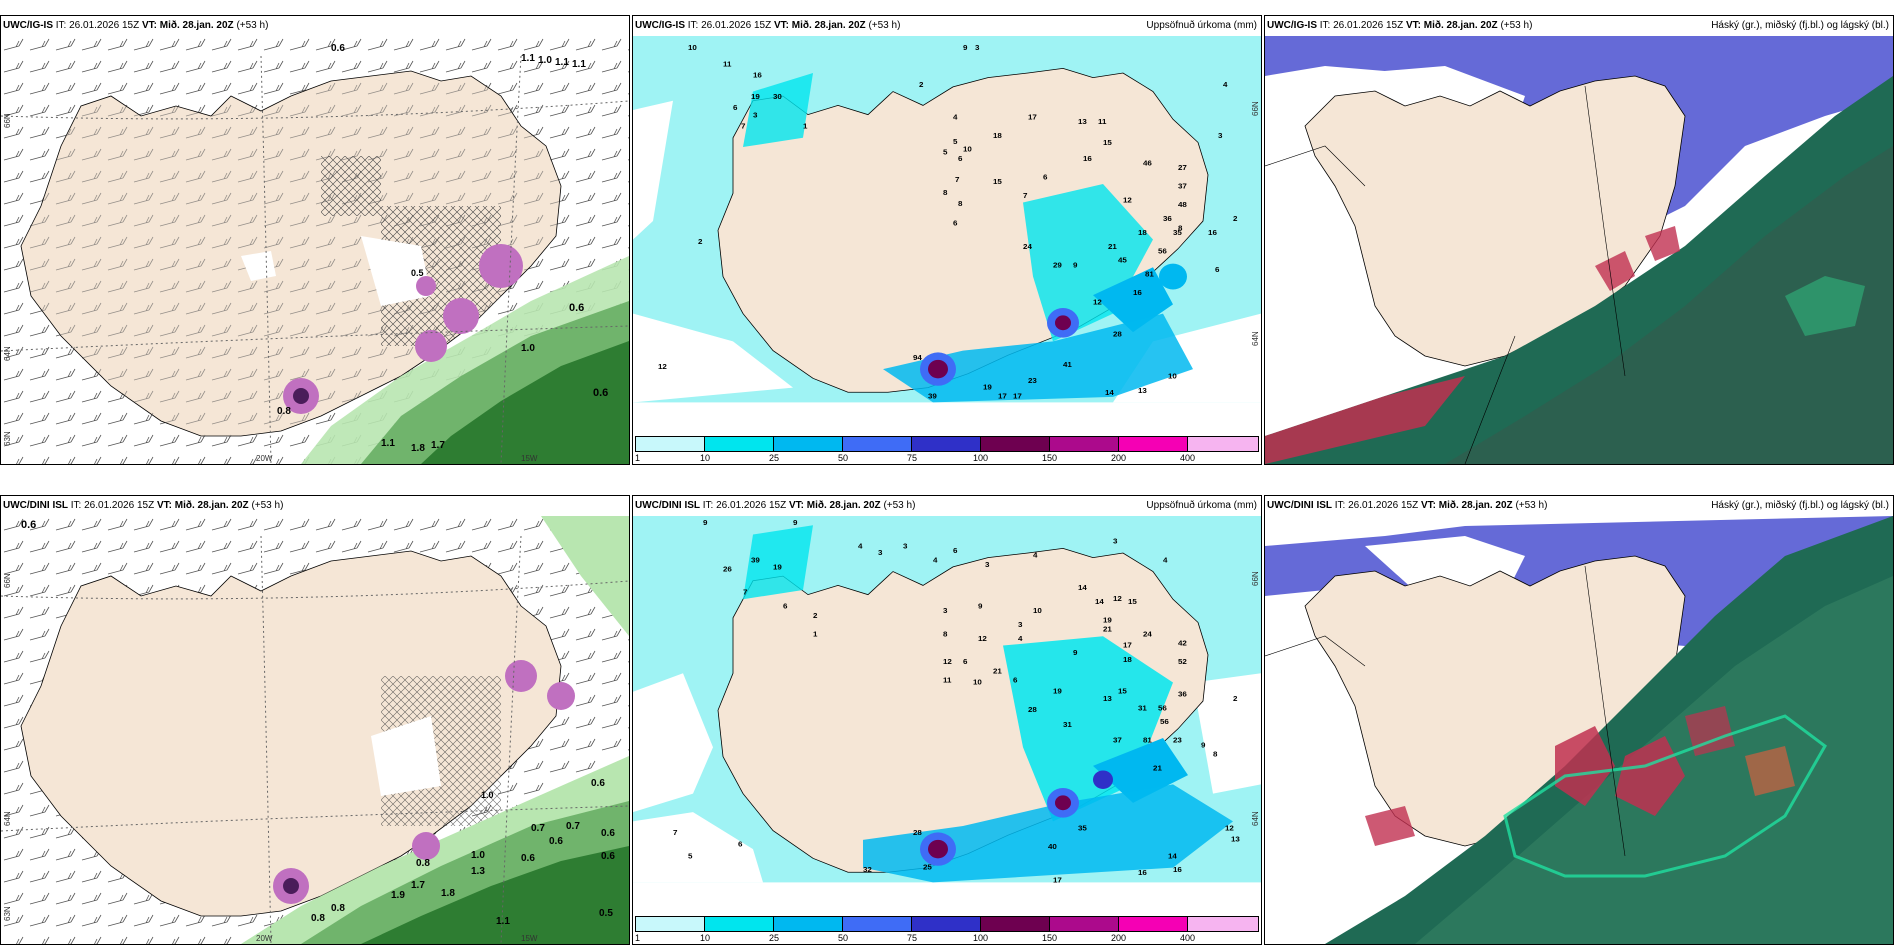 The height and width of the screenshot is (950, 1900). What do you see at coordinates (843, 938) in the screenshot?
I see `colorbar-tick: 50` at bounding box center [843, 938].